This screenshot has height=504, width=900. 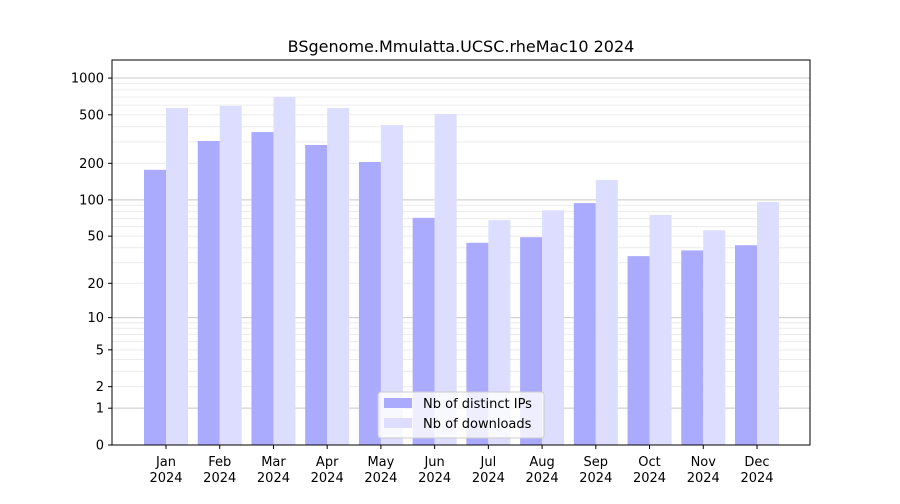 I want to click on x-tick-label: Jun 2024, so click(x=434, y=470).